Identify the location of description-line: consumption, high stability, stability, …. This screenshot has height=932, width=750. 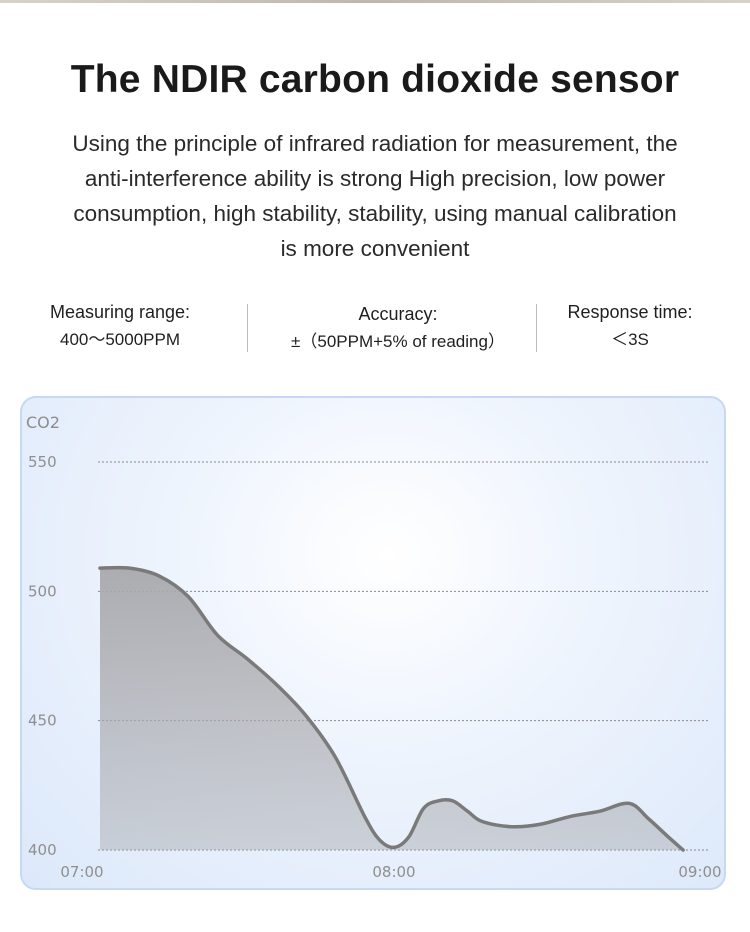
(375, 213).